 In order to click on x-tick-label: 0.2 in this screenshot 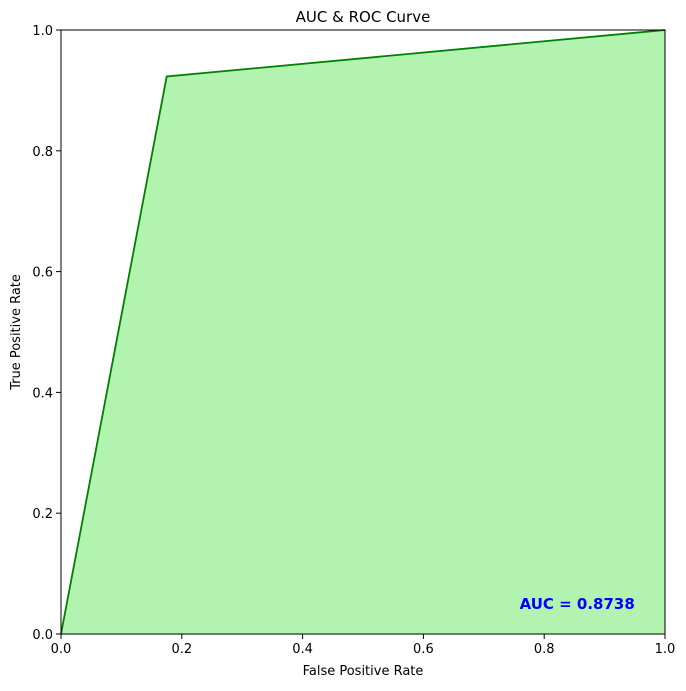, I will do `click(181, 649)`.